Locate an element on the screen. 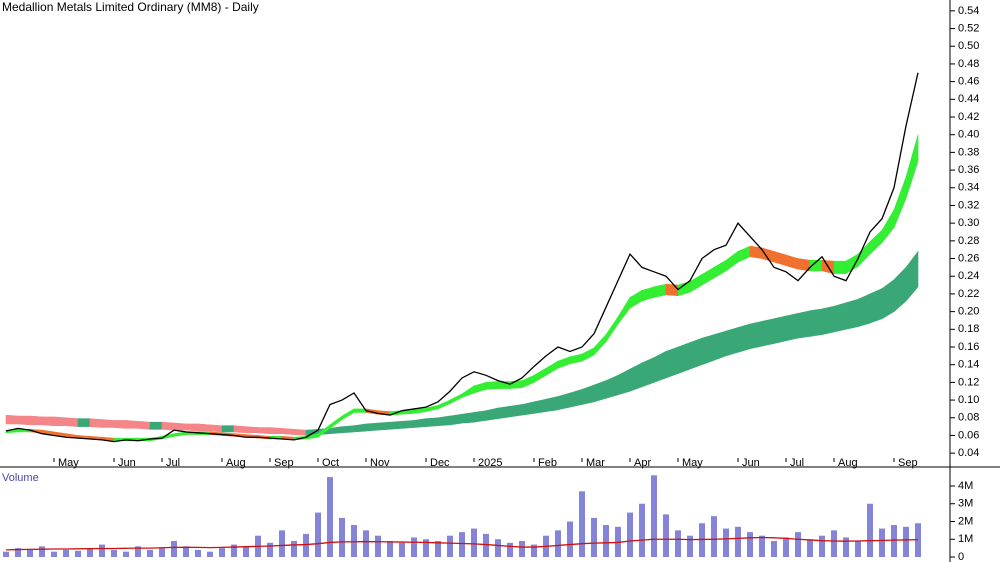 The height and width of the screenshot is (562, 1000). y-tick-label: 0.30 is located at coordinates (968, 223).